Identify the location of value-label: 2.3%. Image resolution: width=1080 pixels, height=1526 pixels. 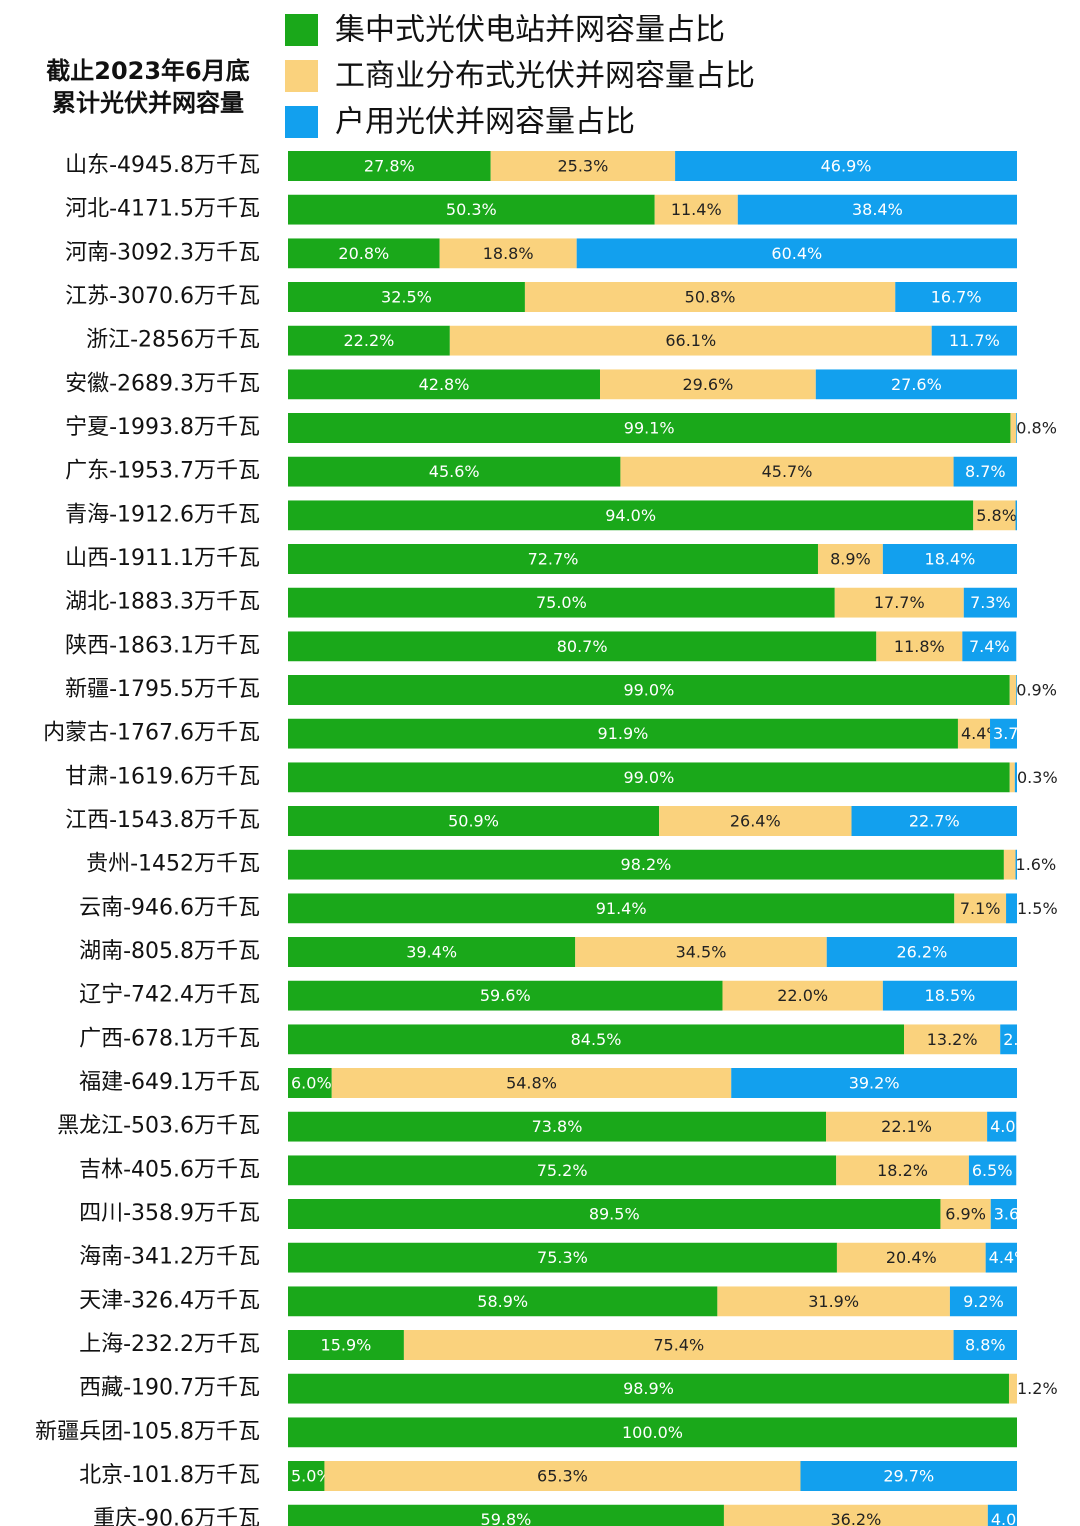
(1023, 1039).